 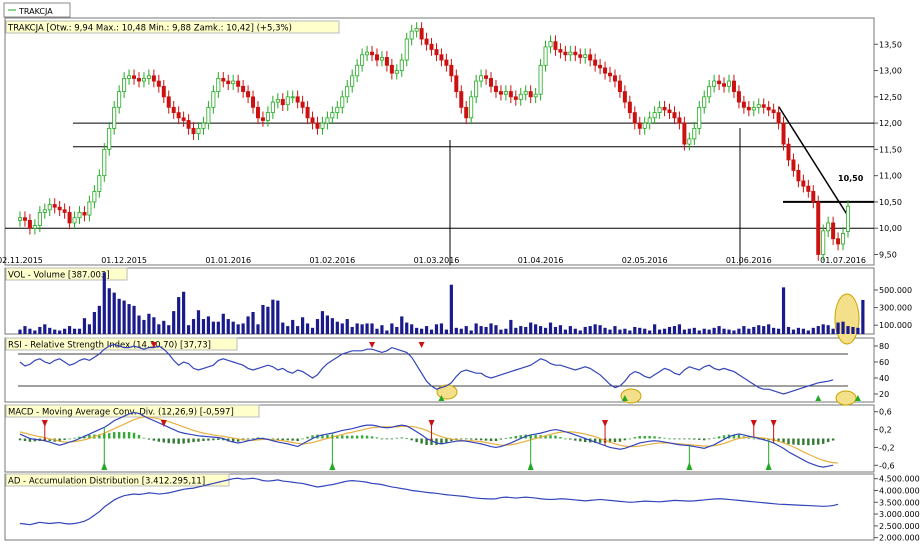 What do you see at coordinates (426, 439) in the screenshot?
I see `macd-line` at bounding box center [426, 439].